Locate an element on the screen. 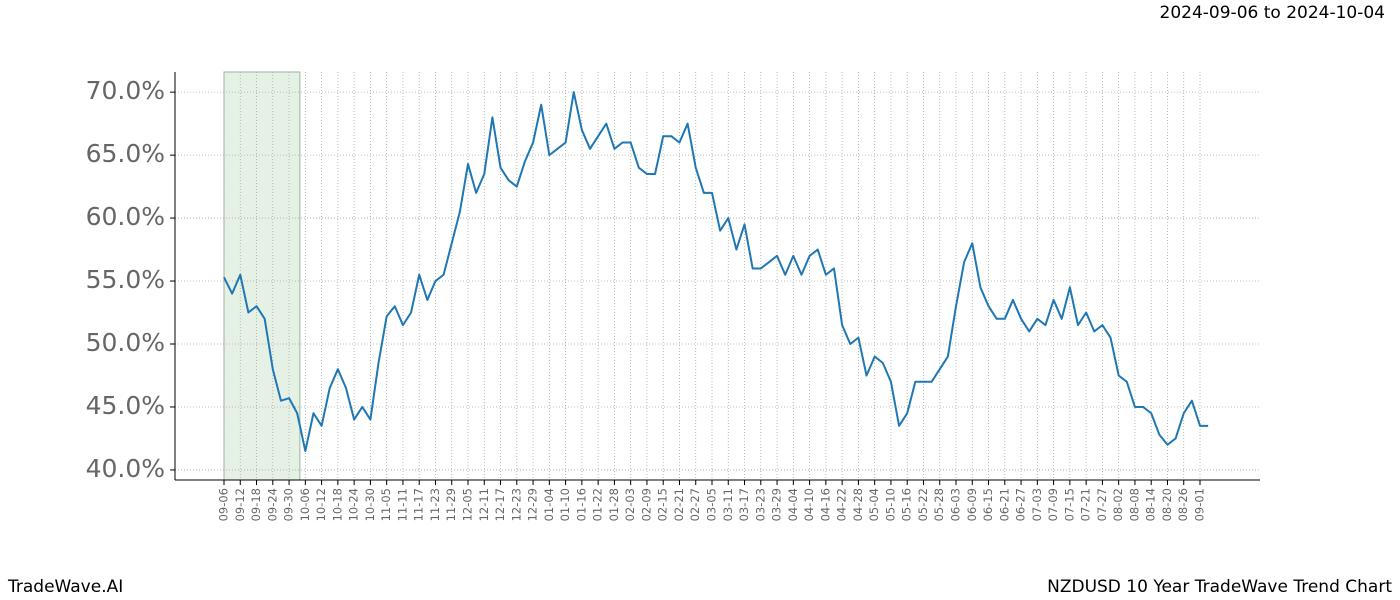 This screenshot has height=600, width=1400. x-tick-label: 11-17 is located at coordinates (419, 504).